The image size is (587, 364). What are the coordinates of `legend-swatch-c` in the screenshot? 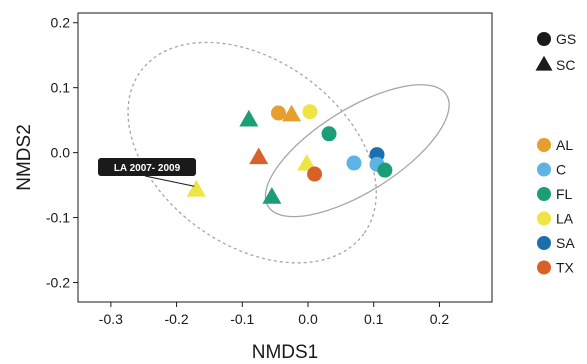 It's located at (544, 169).